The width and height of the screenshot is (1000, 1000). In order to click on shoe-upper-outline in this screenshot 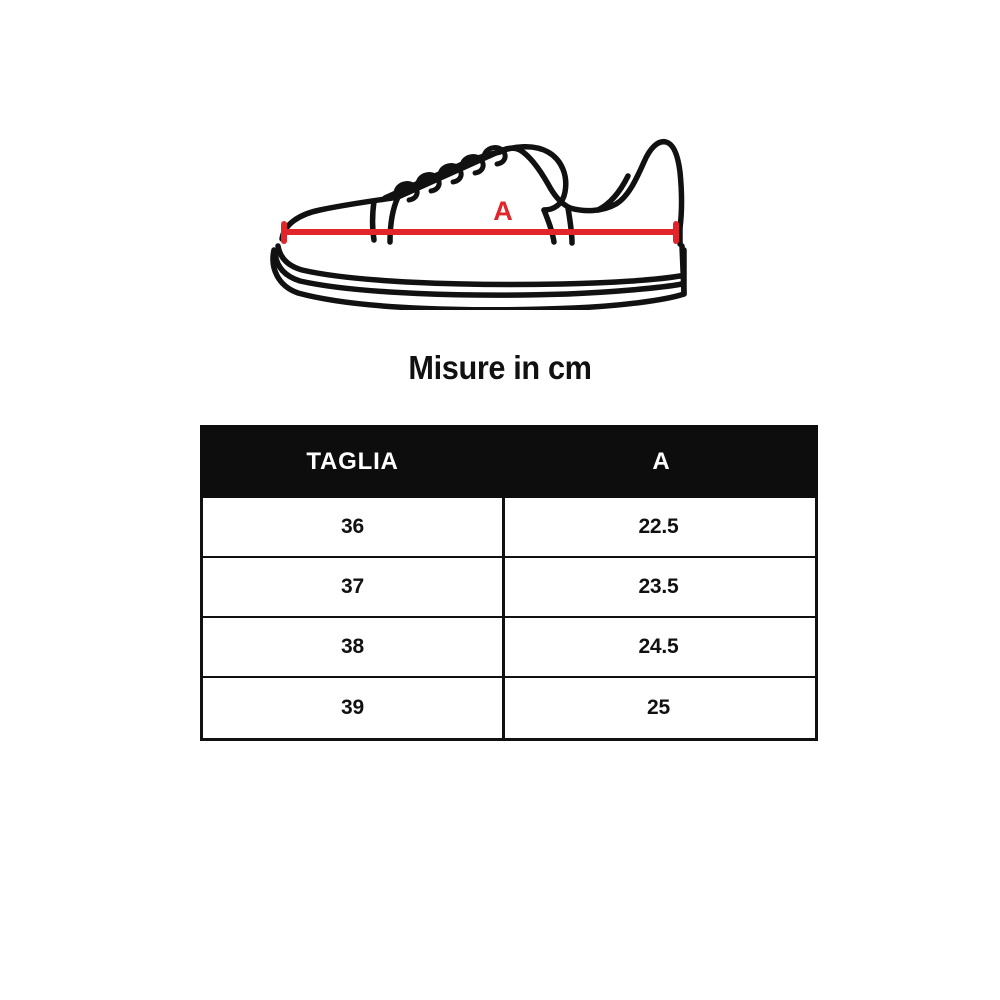, I will do `click(482, 192)`.